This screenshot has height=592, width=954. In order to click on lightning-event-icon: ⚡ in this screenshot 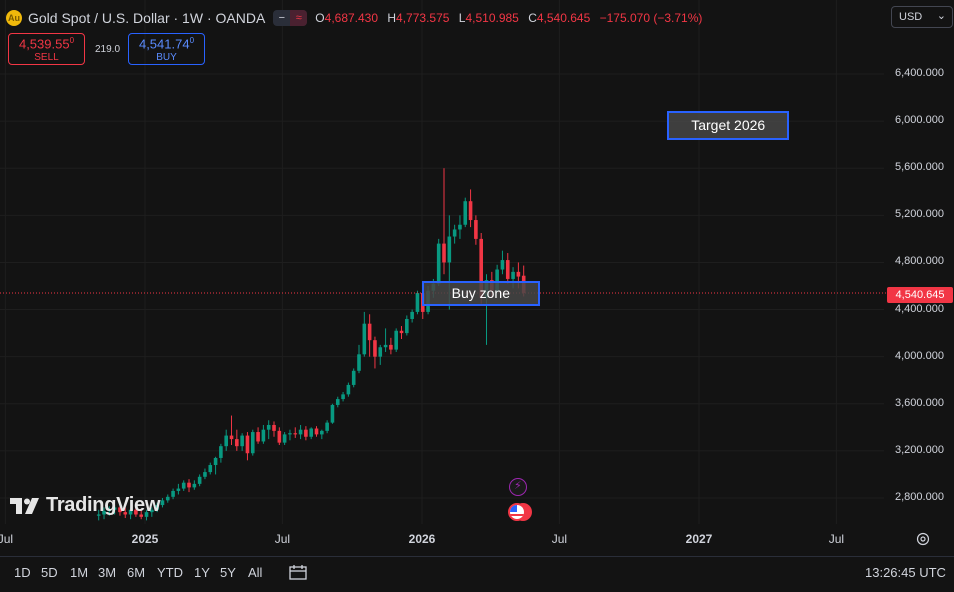, I will do `click(518, 487)`.